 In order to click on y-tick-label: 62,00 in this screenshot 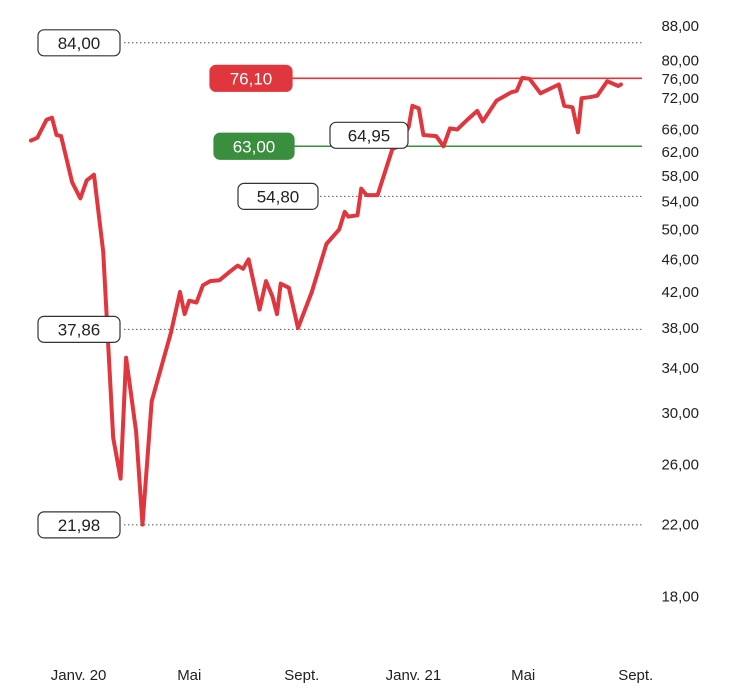, I will do `click(680, 152)`.